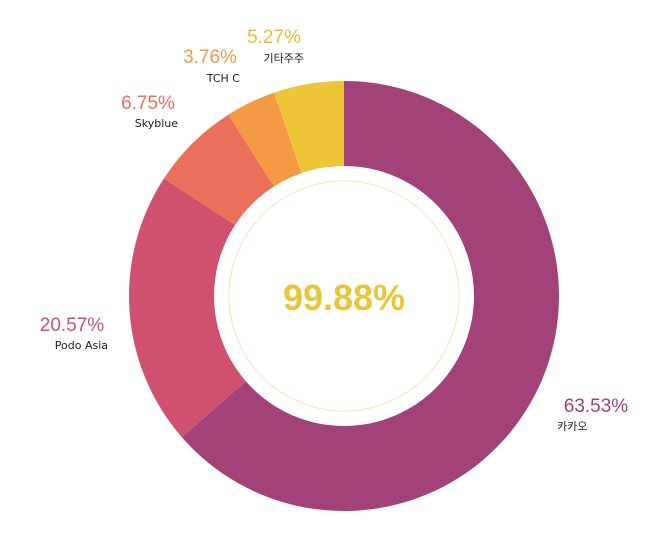  I want to click on center-total-value: 99.88%, so click(344, 297).